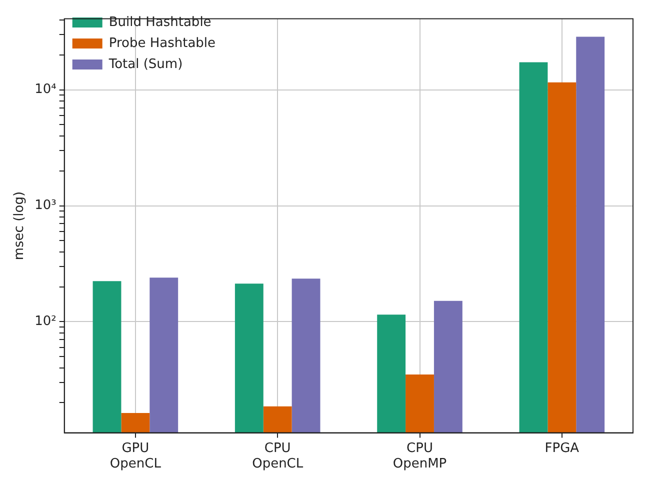  What do you see at coordinates (45, 322) in the screenshot?
I see `y-tick-label: 10²` at bounding box center [45, 322].